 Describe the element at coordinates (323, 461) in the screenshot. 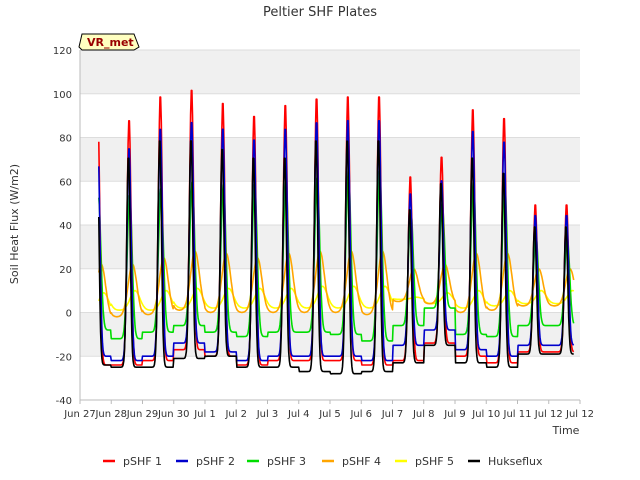

I see `legend: pSHF 1 pSHF 2 pSHF 3 pSHF 4 pSHF 5 Hukseflux` at that location.